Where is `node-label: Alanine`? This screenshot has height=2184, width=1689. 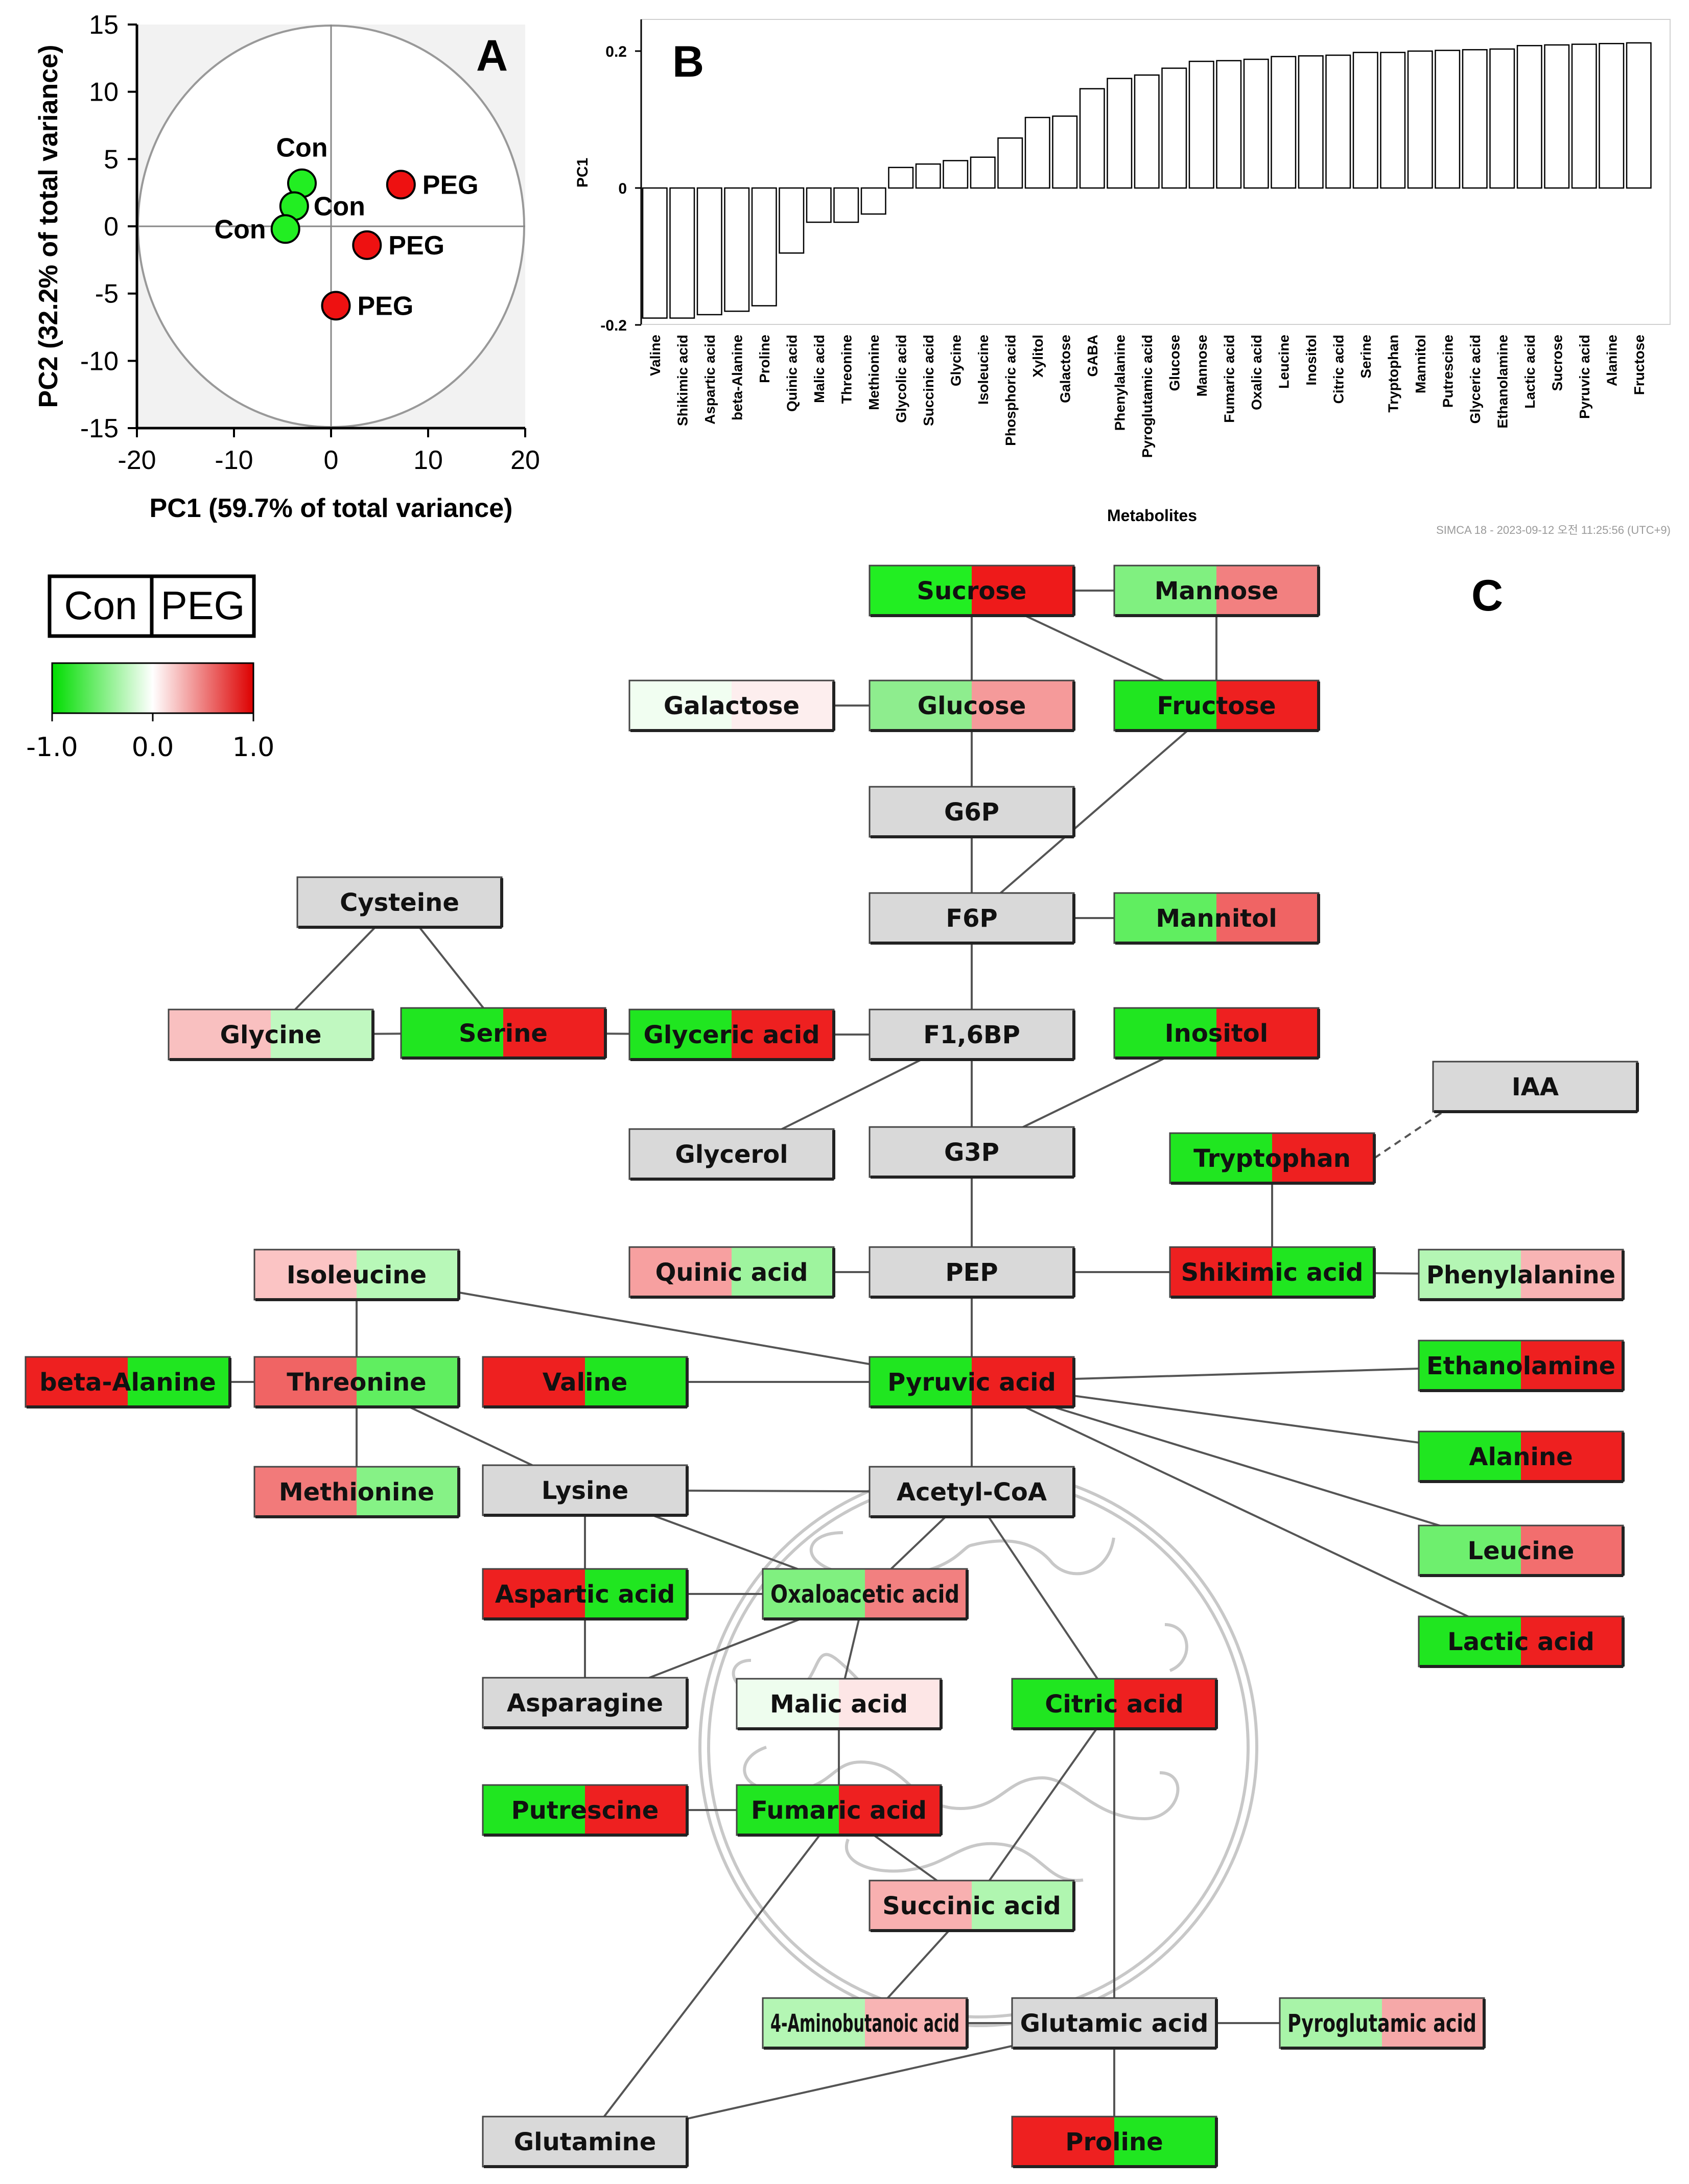 node-label: Alanine is located at coordinates (1521, 1457).